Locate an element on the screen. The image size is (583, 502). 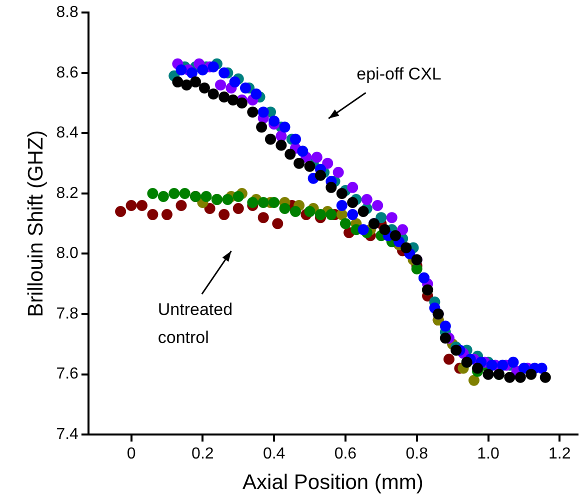
x-tick-label: 1.2 is located at coordinates (559, 454).